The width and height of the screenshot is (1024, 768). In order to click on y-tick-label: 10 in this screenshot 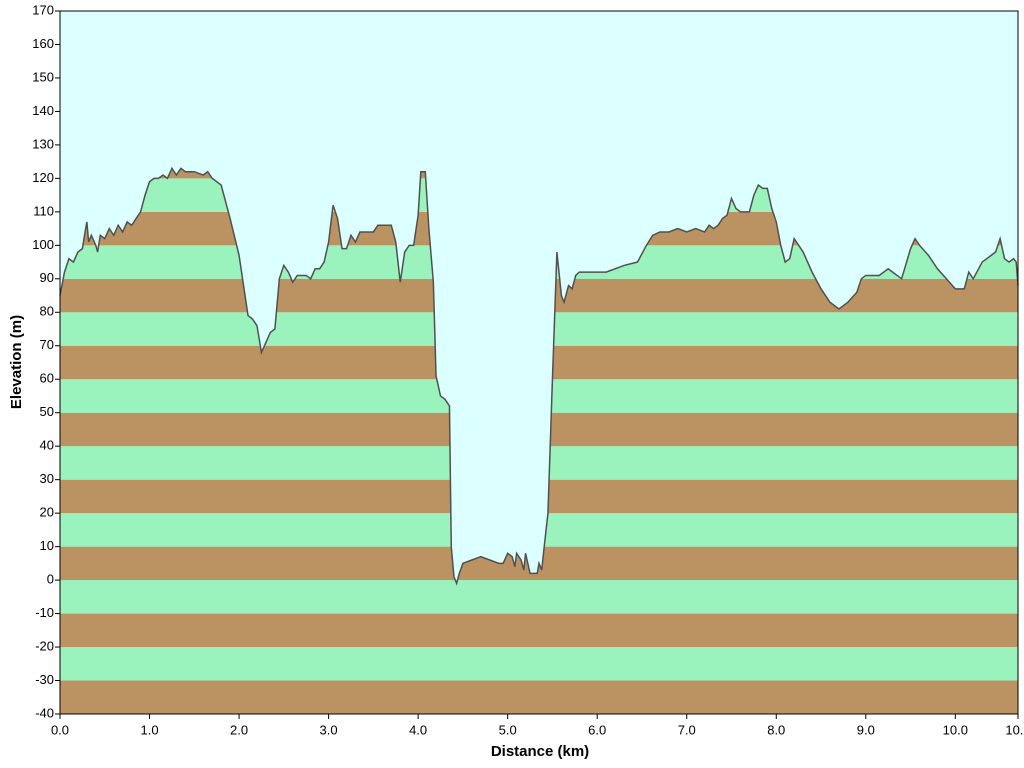, I will do `click(47, 545)`.